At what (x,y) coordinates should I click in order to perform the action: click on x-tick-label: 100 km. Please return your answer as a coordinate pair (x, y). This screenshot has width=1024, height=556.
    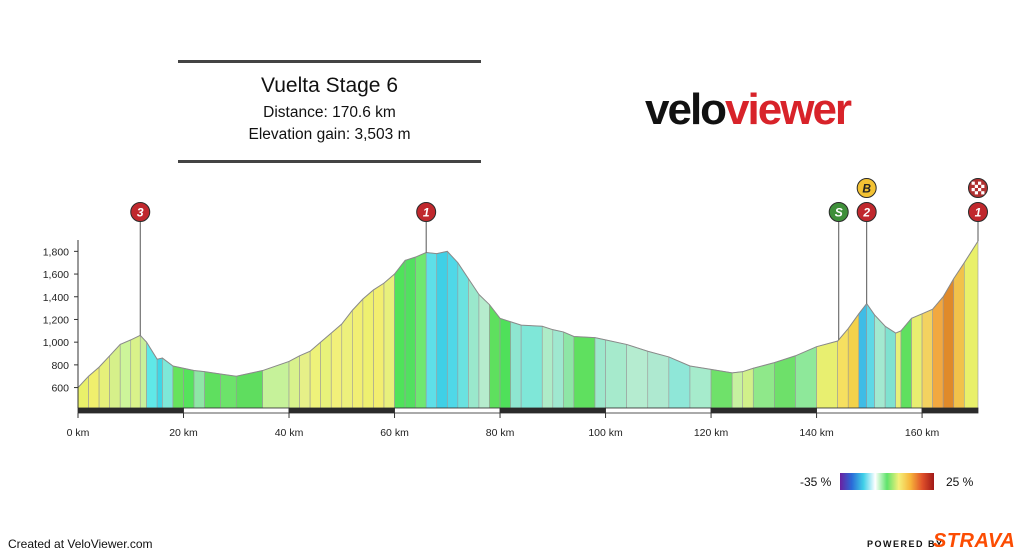
    Looking at the image, I should click on (605, 433).